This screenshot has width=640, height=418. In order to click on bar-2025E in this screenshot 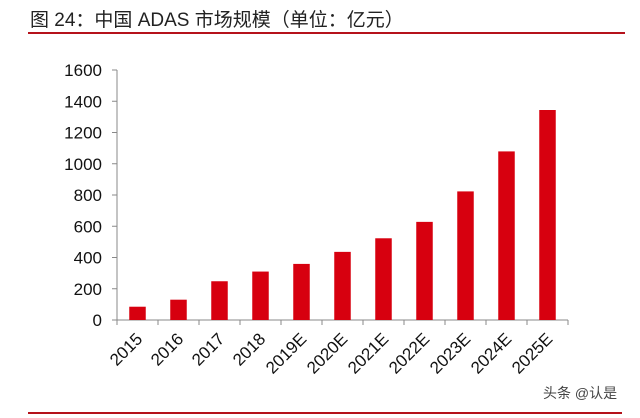, I will do `click(547, 215)`.